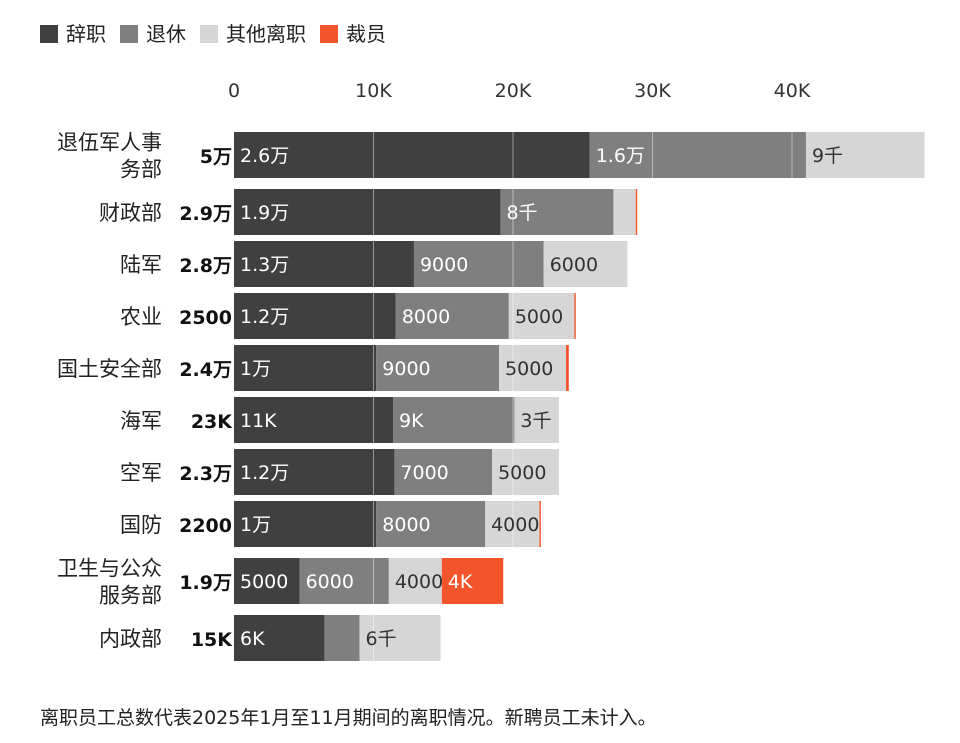  I want to click on category-label-6: 空军, so click(141, 473).